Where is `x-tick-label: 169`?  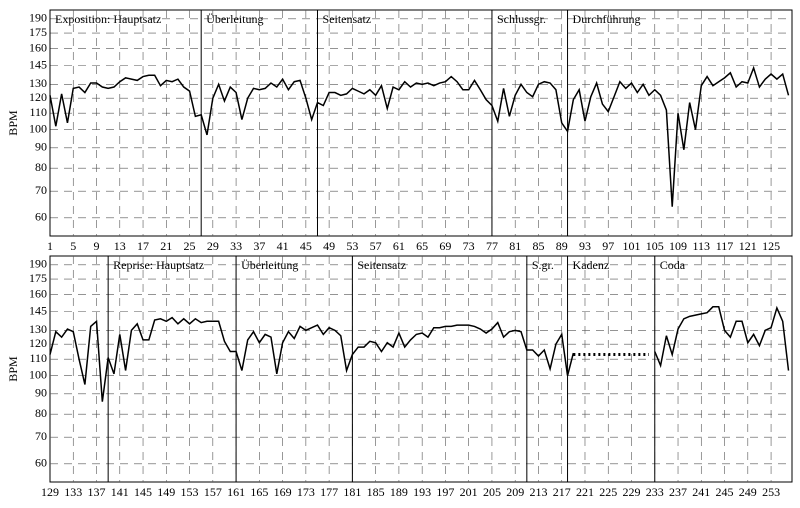
x-tick-label: 169 is located at coordinates (283, 492).